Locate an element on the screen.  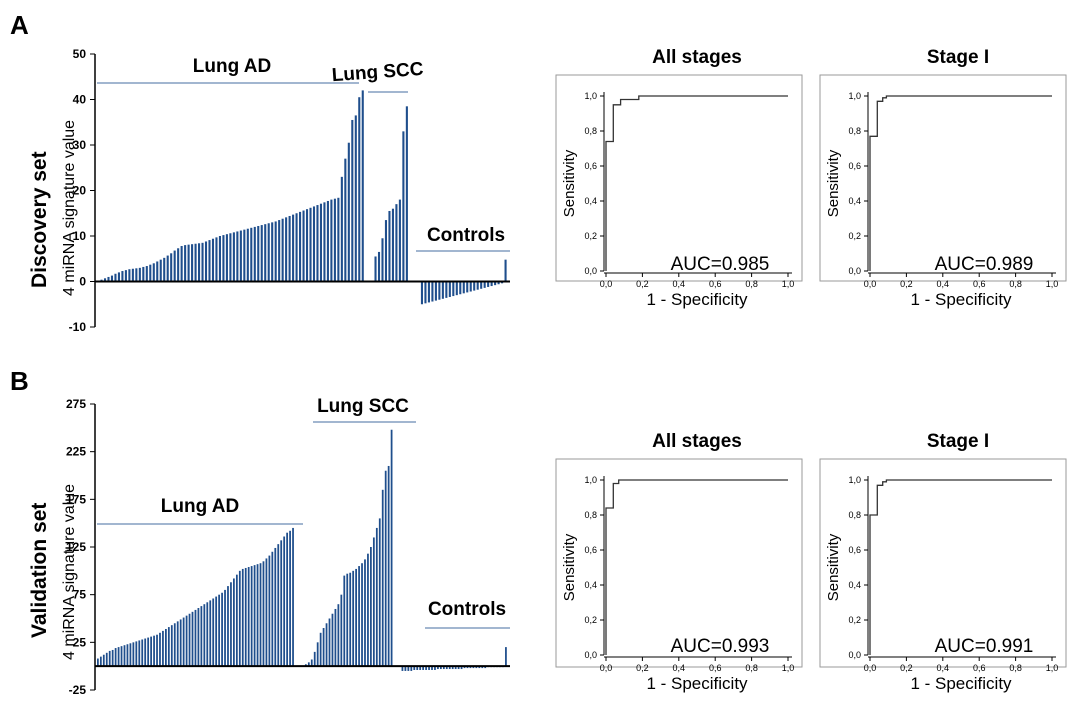
roc-b1-y-tick-label: 0,6 is located at coordinates (590, 550).